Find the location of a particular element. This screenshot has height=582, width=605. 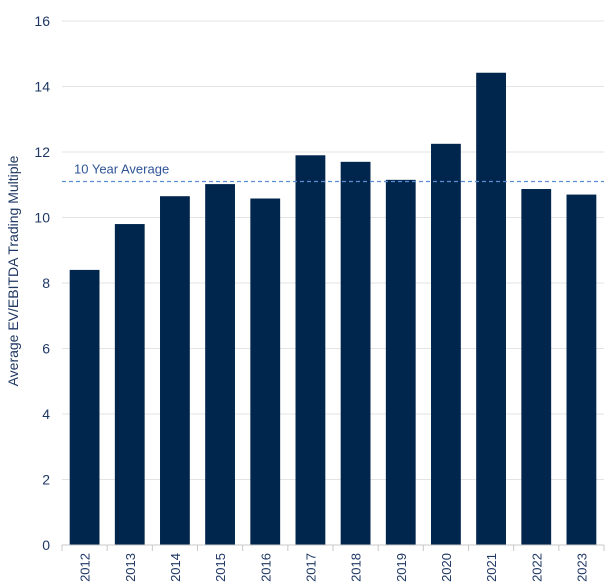

x-tick-label: 2018 is located at coordinates (356, 567).